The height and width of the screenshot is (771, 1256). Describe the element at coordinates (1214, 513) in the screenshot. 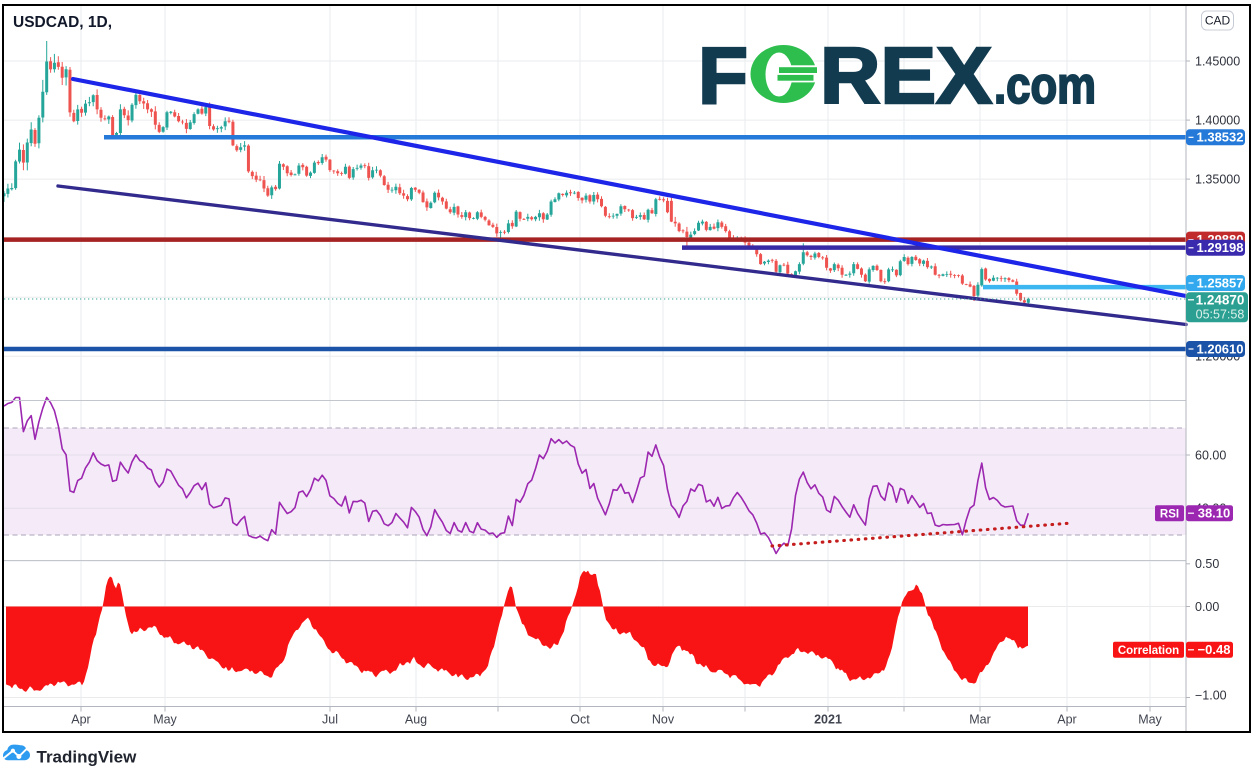

I see `svg-text: 38.10` at that location.